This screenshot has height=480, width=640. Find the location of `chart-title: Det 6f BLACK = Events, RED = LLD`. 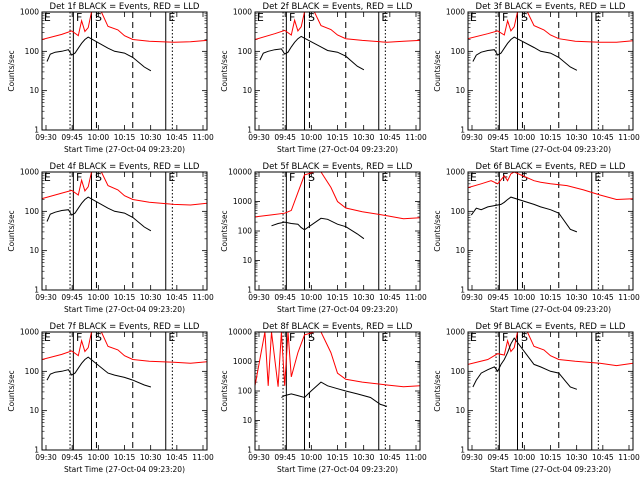

chart-title: Det 6f BLACK = Events, RED = LLD is located at coordinates (551, 167).